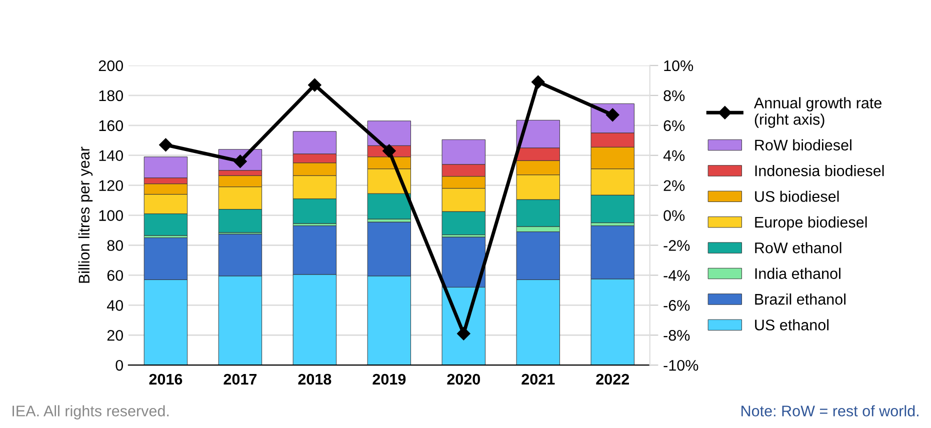 The height and width of the screenshot is (428, 931). I want to click on legend-label: Europe biodiesel, so click(811, 223).